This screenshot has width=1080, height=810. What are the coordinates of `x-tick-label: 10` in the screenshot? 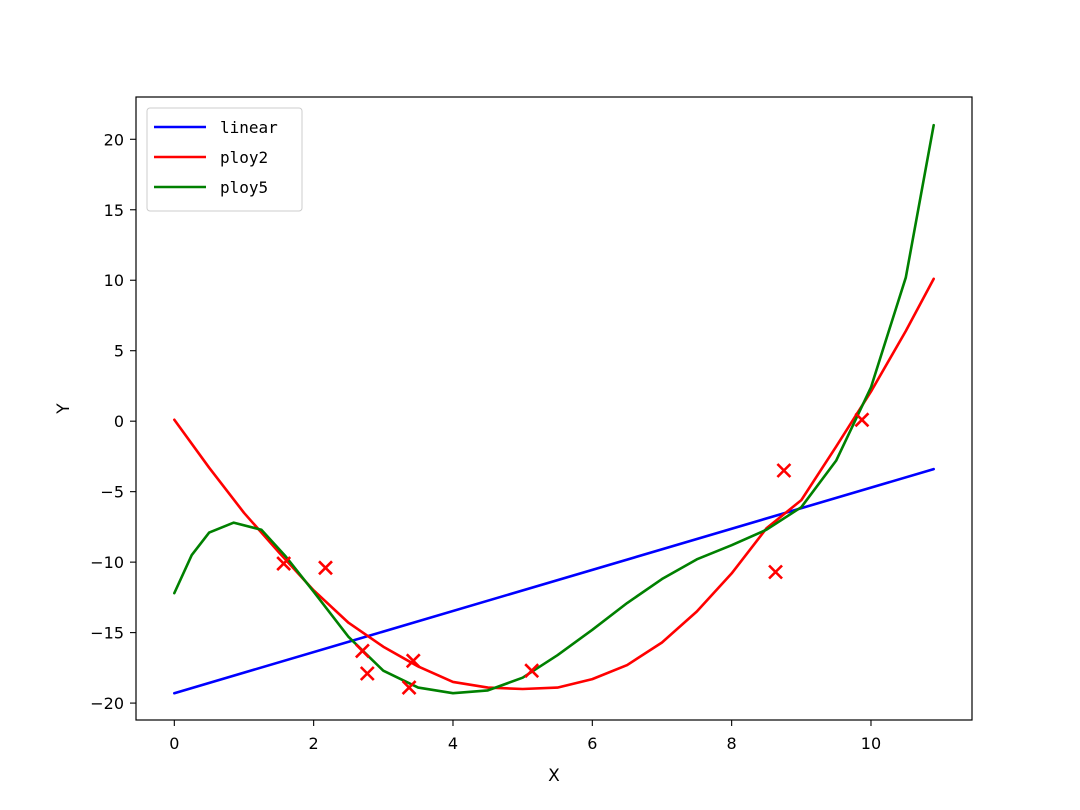 It's located at (871, 743).